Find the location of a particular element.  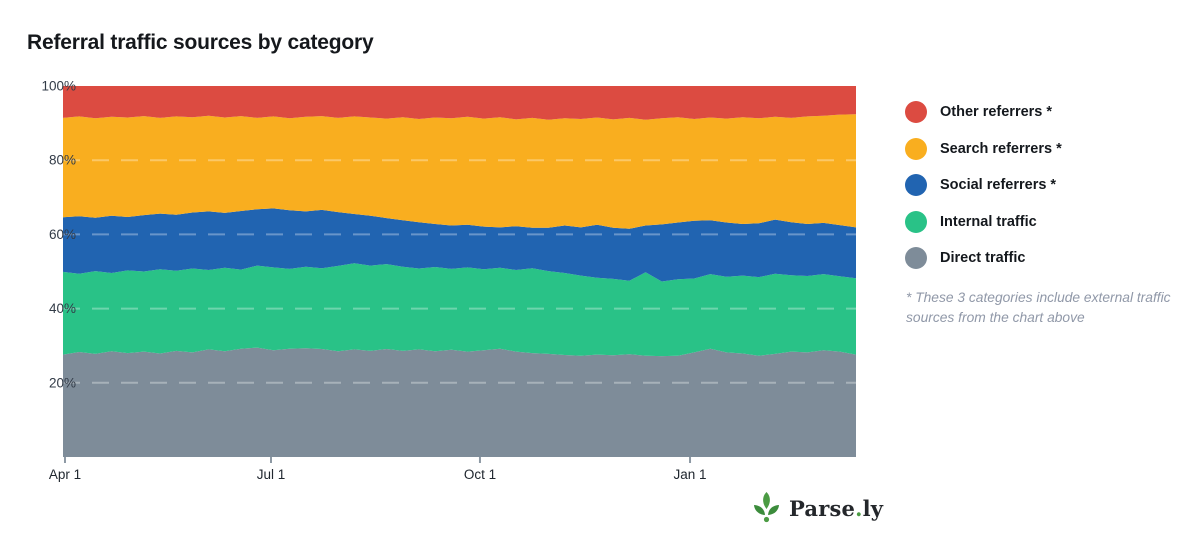

x-tick-label: Jan 1 is located at coordinates (690, 474).